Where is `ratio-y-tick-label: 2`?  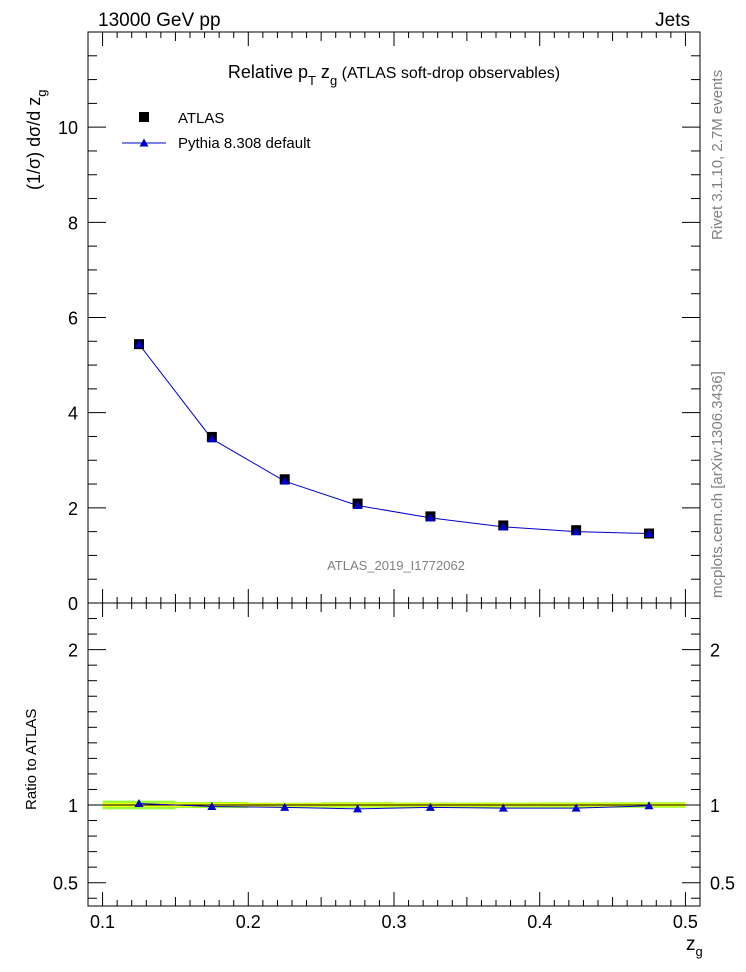
ratio-y-tick-label: 2 is located at coordinates (73, 651).